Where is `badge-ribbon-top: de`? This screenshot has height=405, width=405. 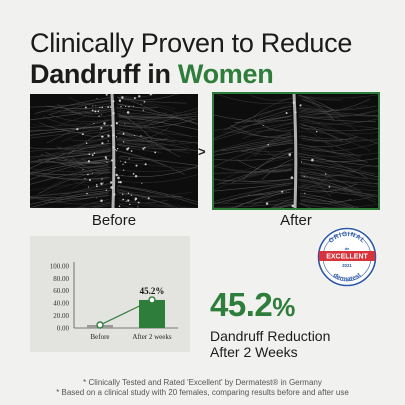
badge-ribbon-top: de is located at coordinates (347, 248).